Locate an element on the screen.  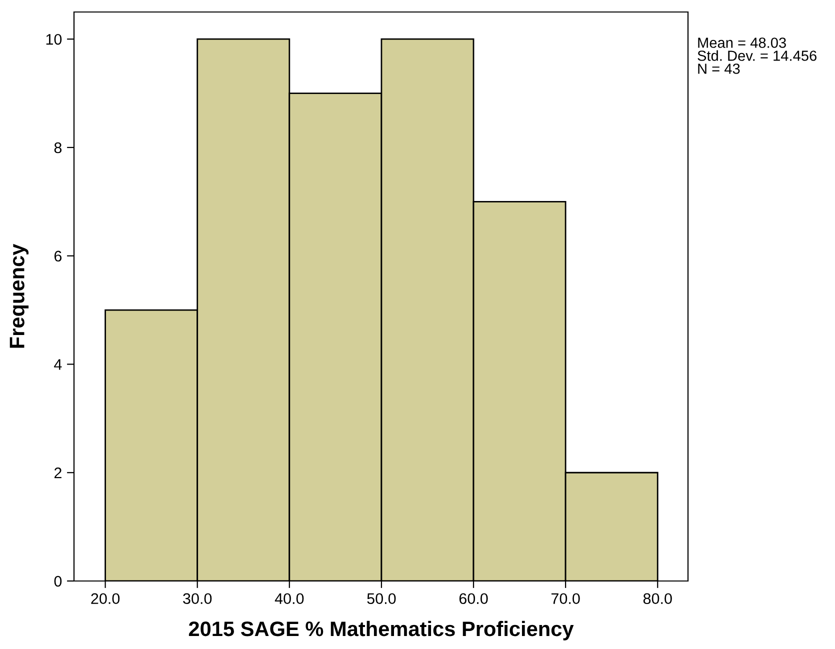
y-tick-label: 6 is located at coordinates (58, 256).